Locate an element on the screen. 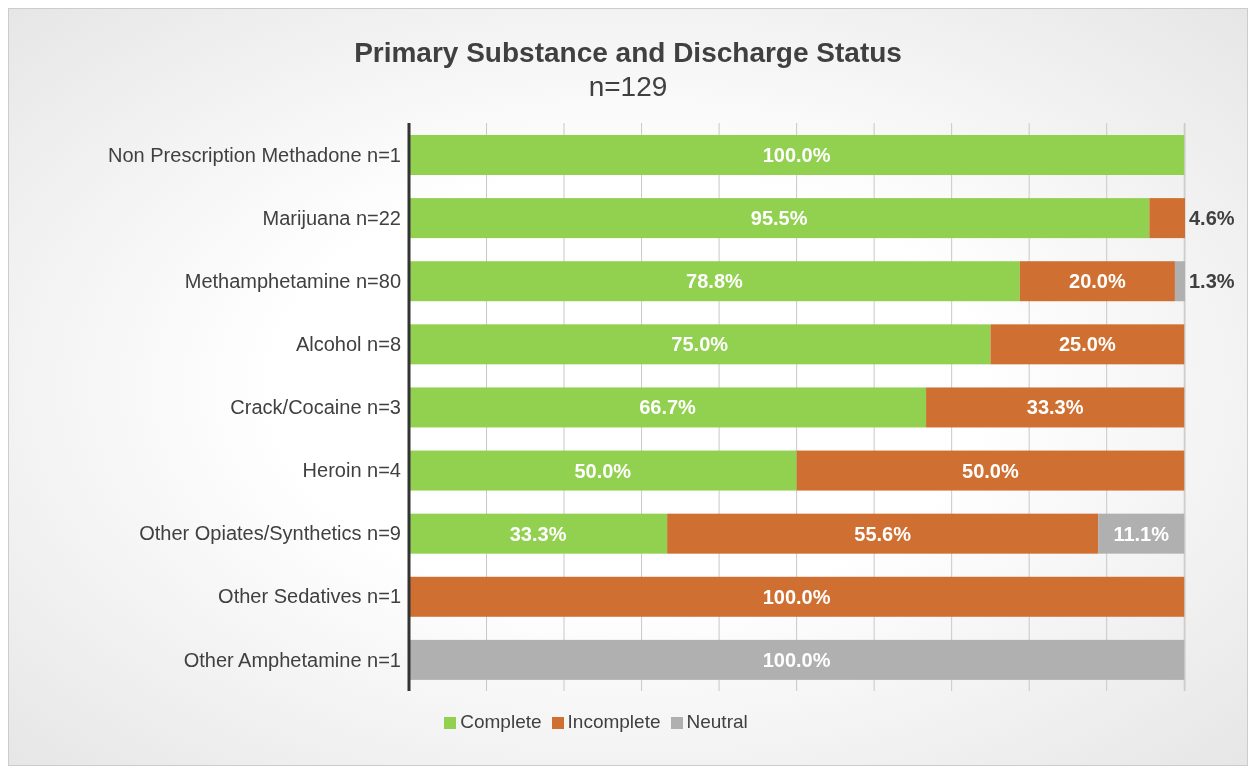 This screenshot has height=772, width=1254. y-tick-label: Other Amphetamine n=1 is located at coordinates (292, 659).